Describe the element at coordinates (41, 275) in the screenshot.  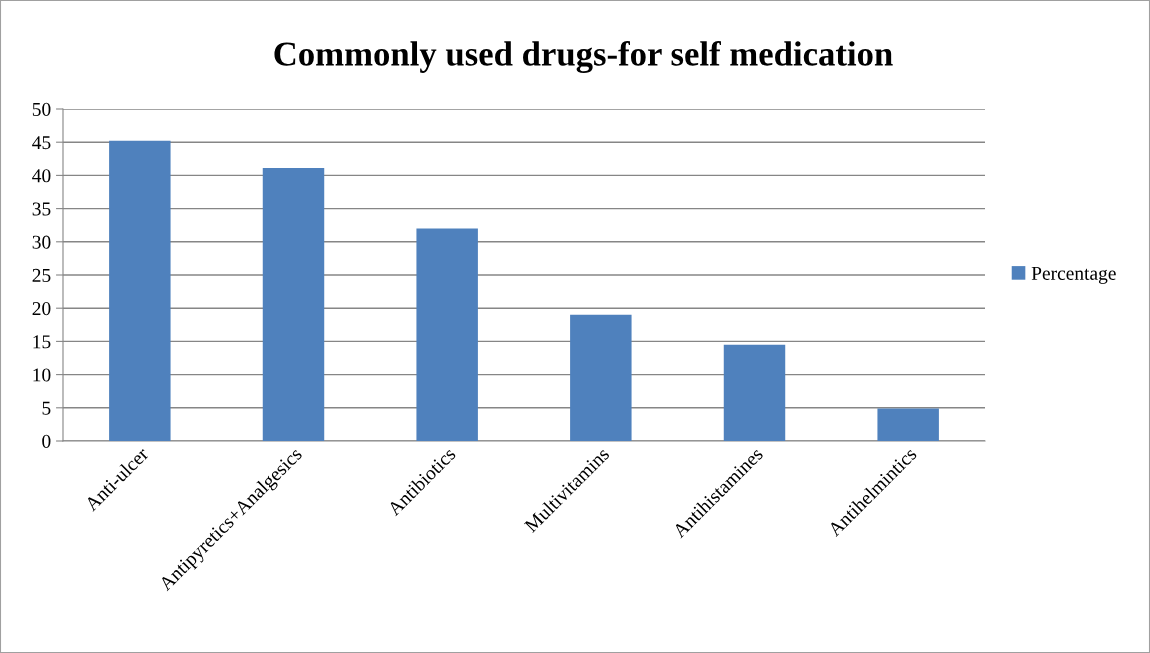
I see `y-tick-label: 25` at that location.